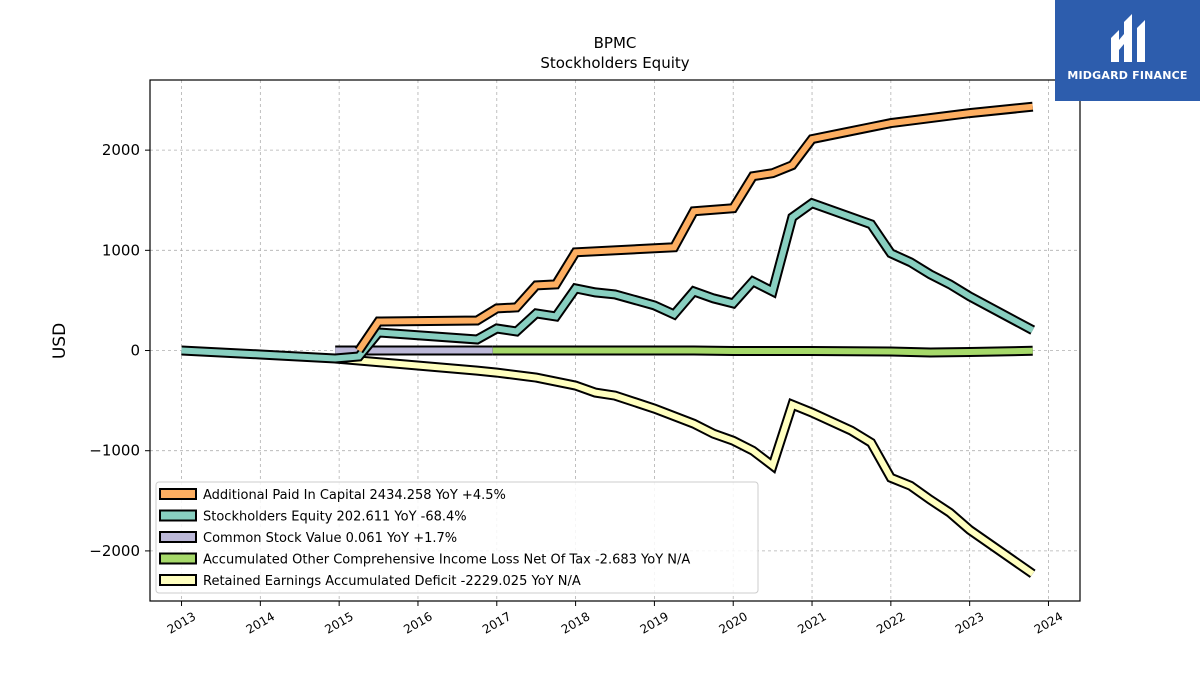 The image size is (1200, 675). What do you see at coordinates (496, 622) in the screenshot?
I see `x-tick-label: 2017` at bounding box center [496, 622].